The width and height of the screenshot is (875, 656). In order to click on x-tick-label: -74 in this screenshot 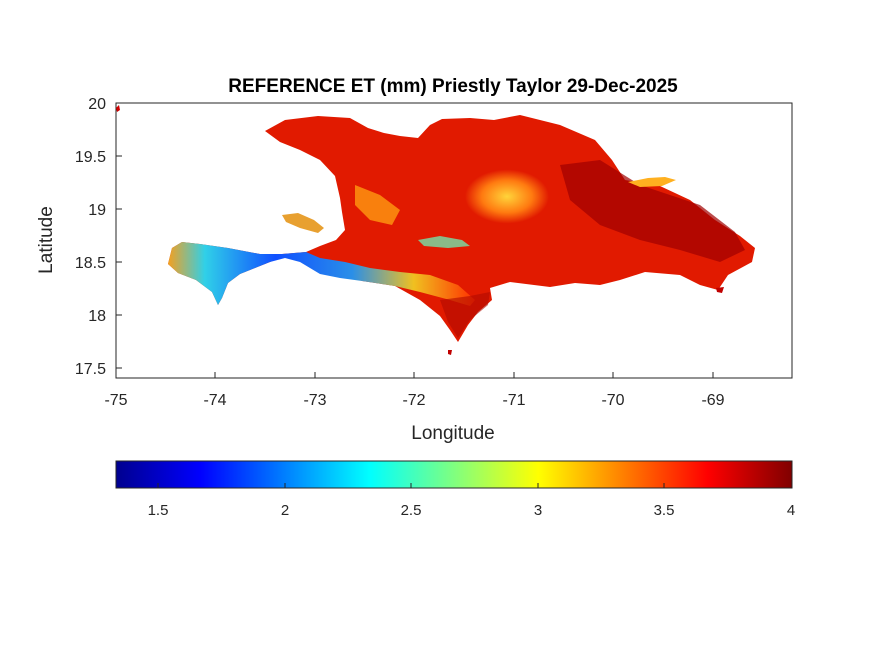, I will do `click(214, 400)`.